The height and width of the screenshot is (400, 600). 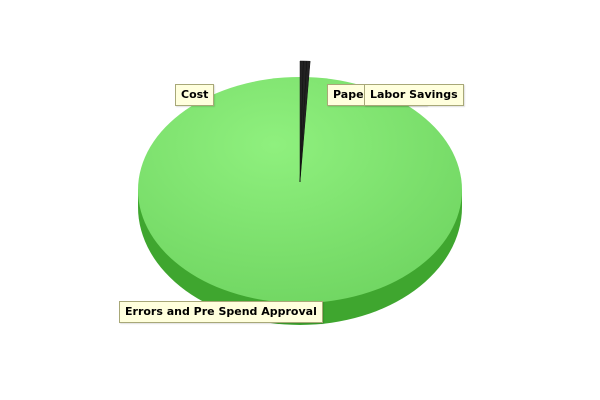 What do you see at coordinates (195, 95) in the screenshot?
I see `slice-label-cost: Cost` at bounding box center [195, 95].